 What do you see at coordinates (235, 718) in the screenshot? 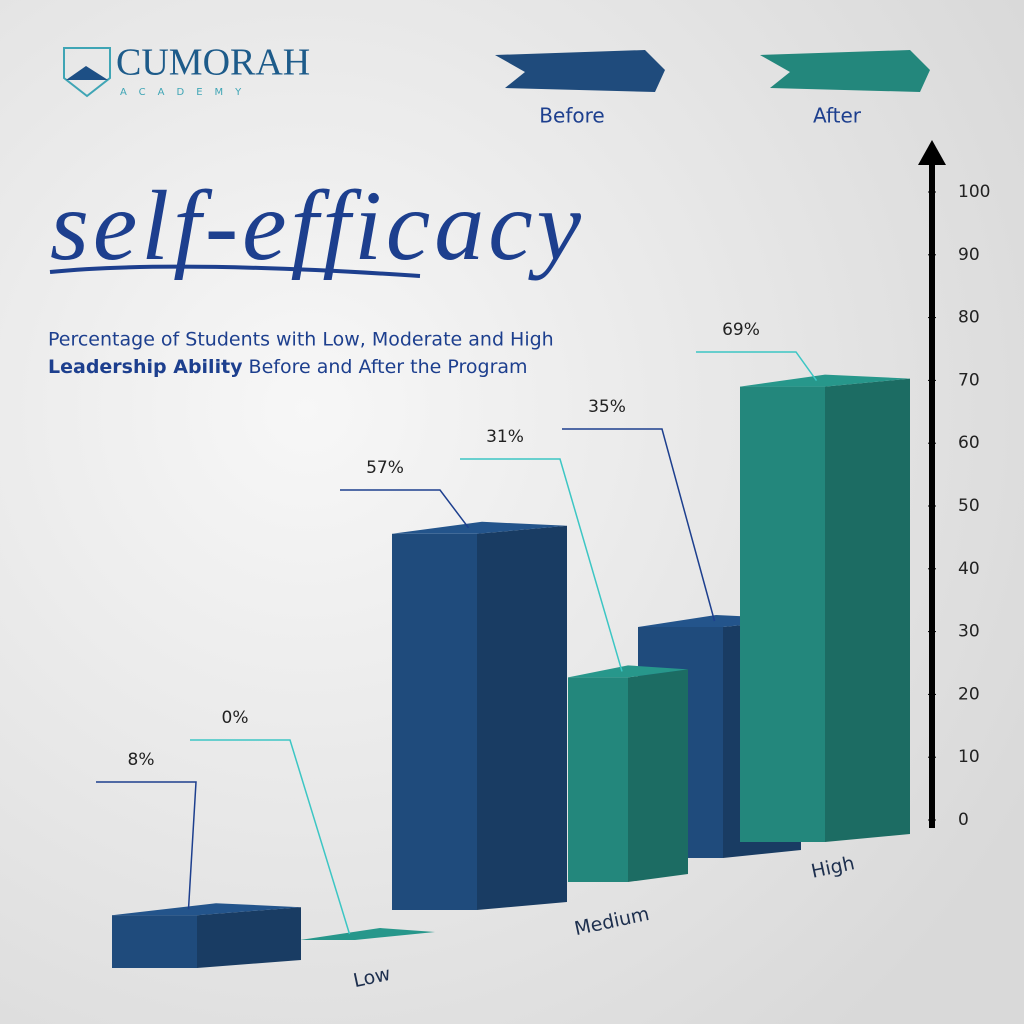
I see `value-label: 0%` at bounding box center [235, 718].